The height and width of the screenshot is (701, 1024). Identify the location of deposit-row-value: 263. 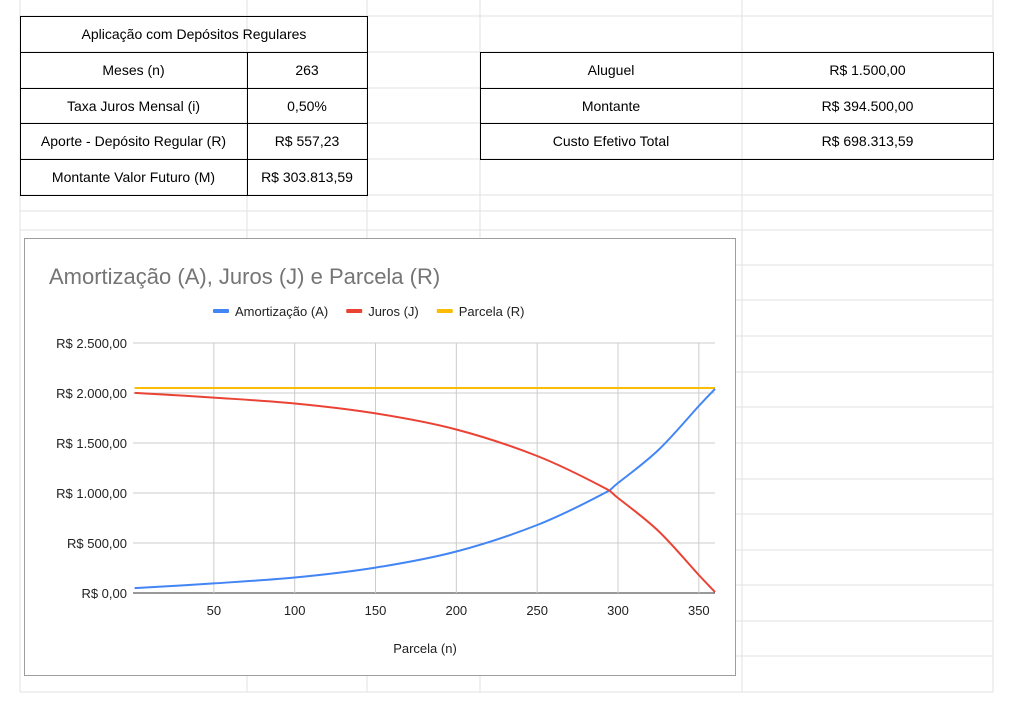
(307, 70).